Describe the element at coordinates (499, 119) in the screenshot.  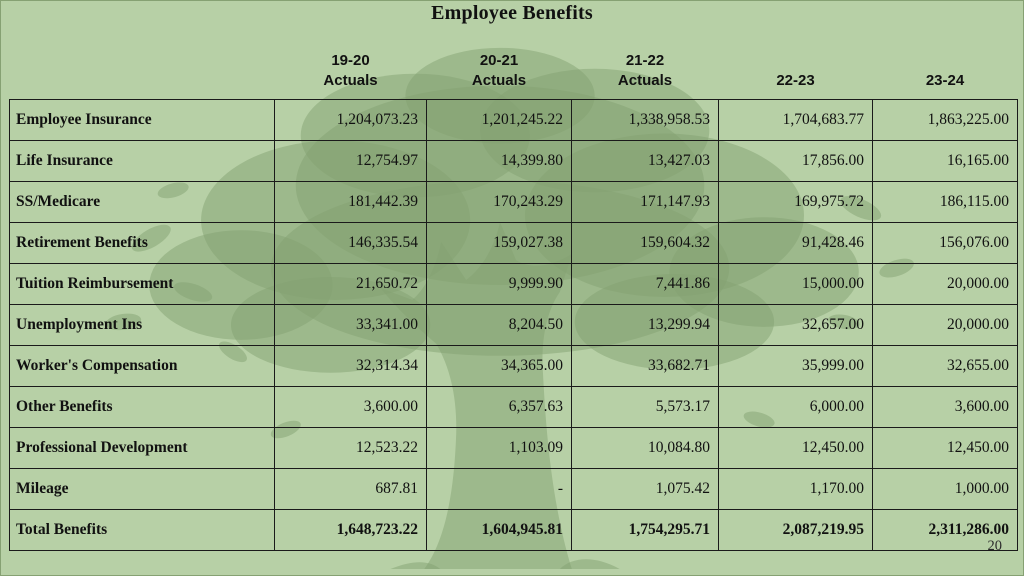
I see `cell-value: 1,201,245.22` at that location.